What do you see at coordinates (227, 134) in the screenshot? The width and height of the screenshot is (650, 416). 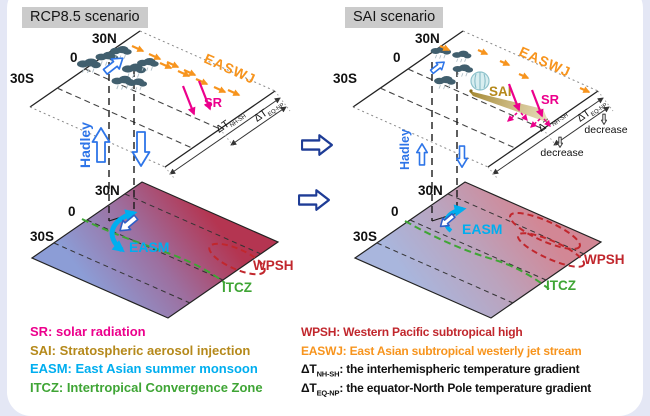 I see `left-deltaT-axes` at bounding box center [227, 134].